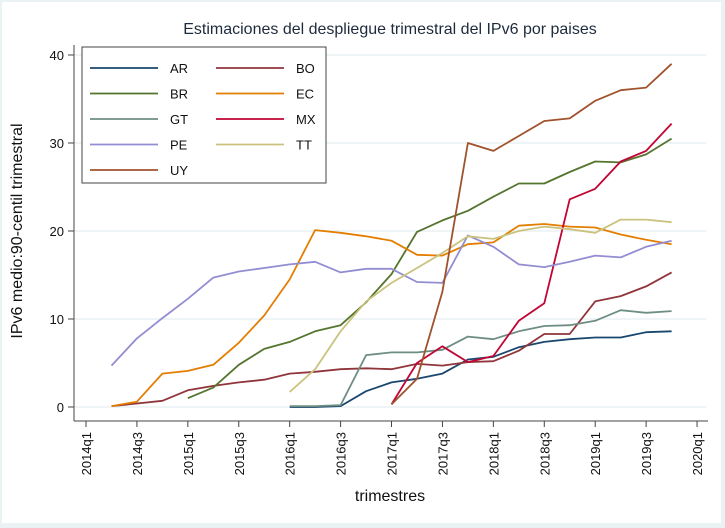  What do you see at coordinates (57, 55) in the screenshot?
I see `y-tick-label: 40` at bounding box center [57, 55].